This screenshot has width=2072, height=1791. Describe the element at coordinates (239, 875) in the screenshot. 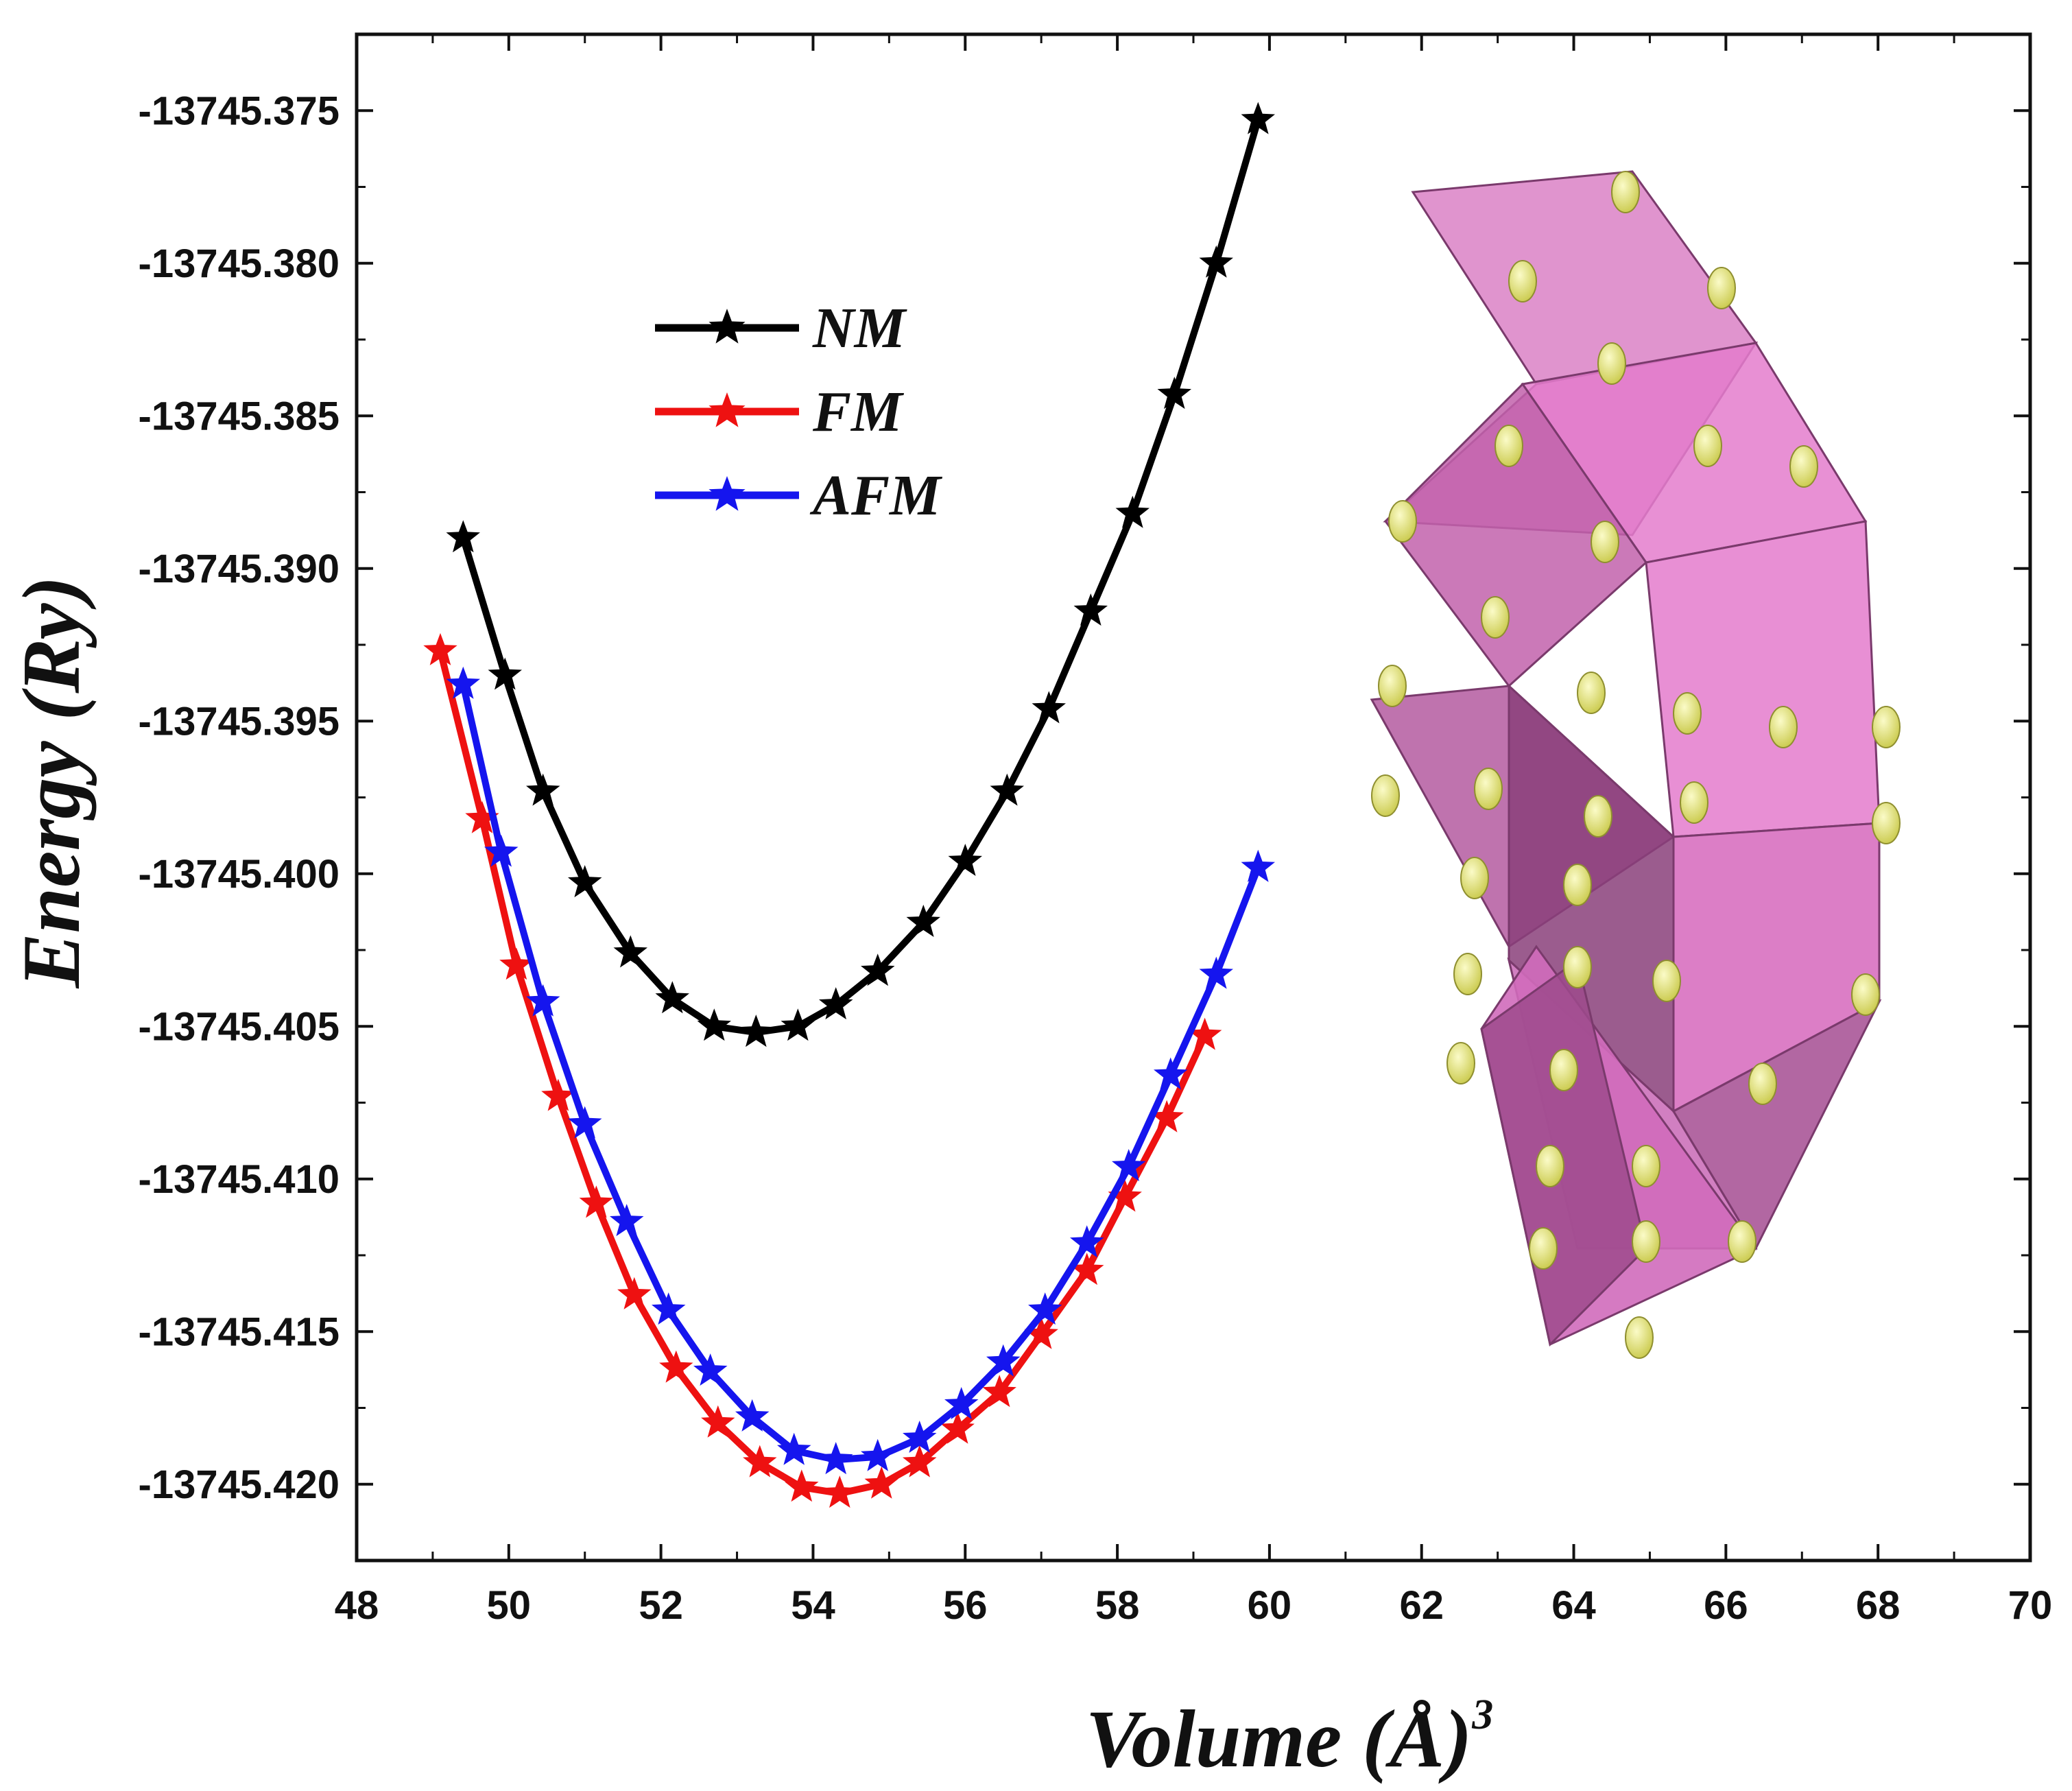

I see `y-tick-label: -13745.400` at that location.